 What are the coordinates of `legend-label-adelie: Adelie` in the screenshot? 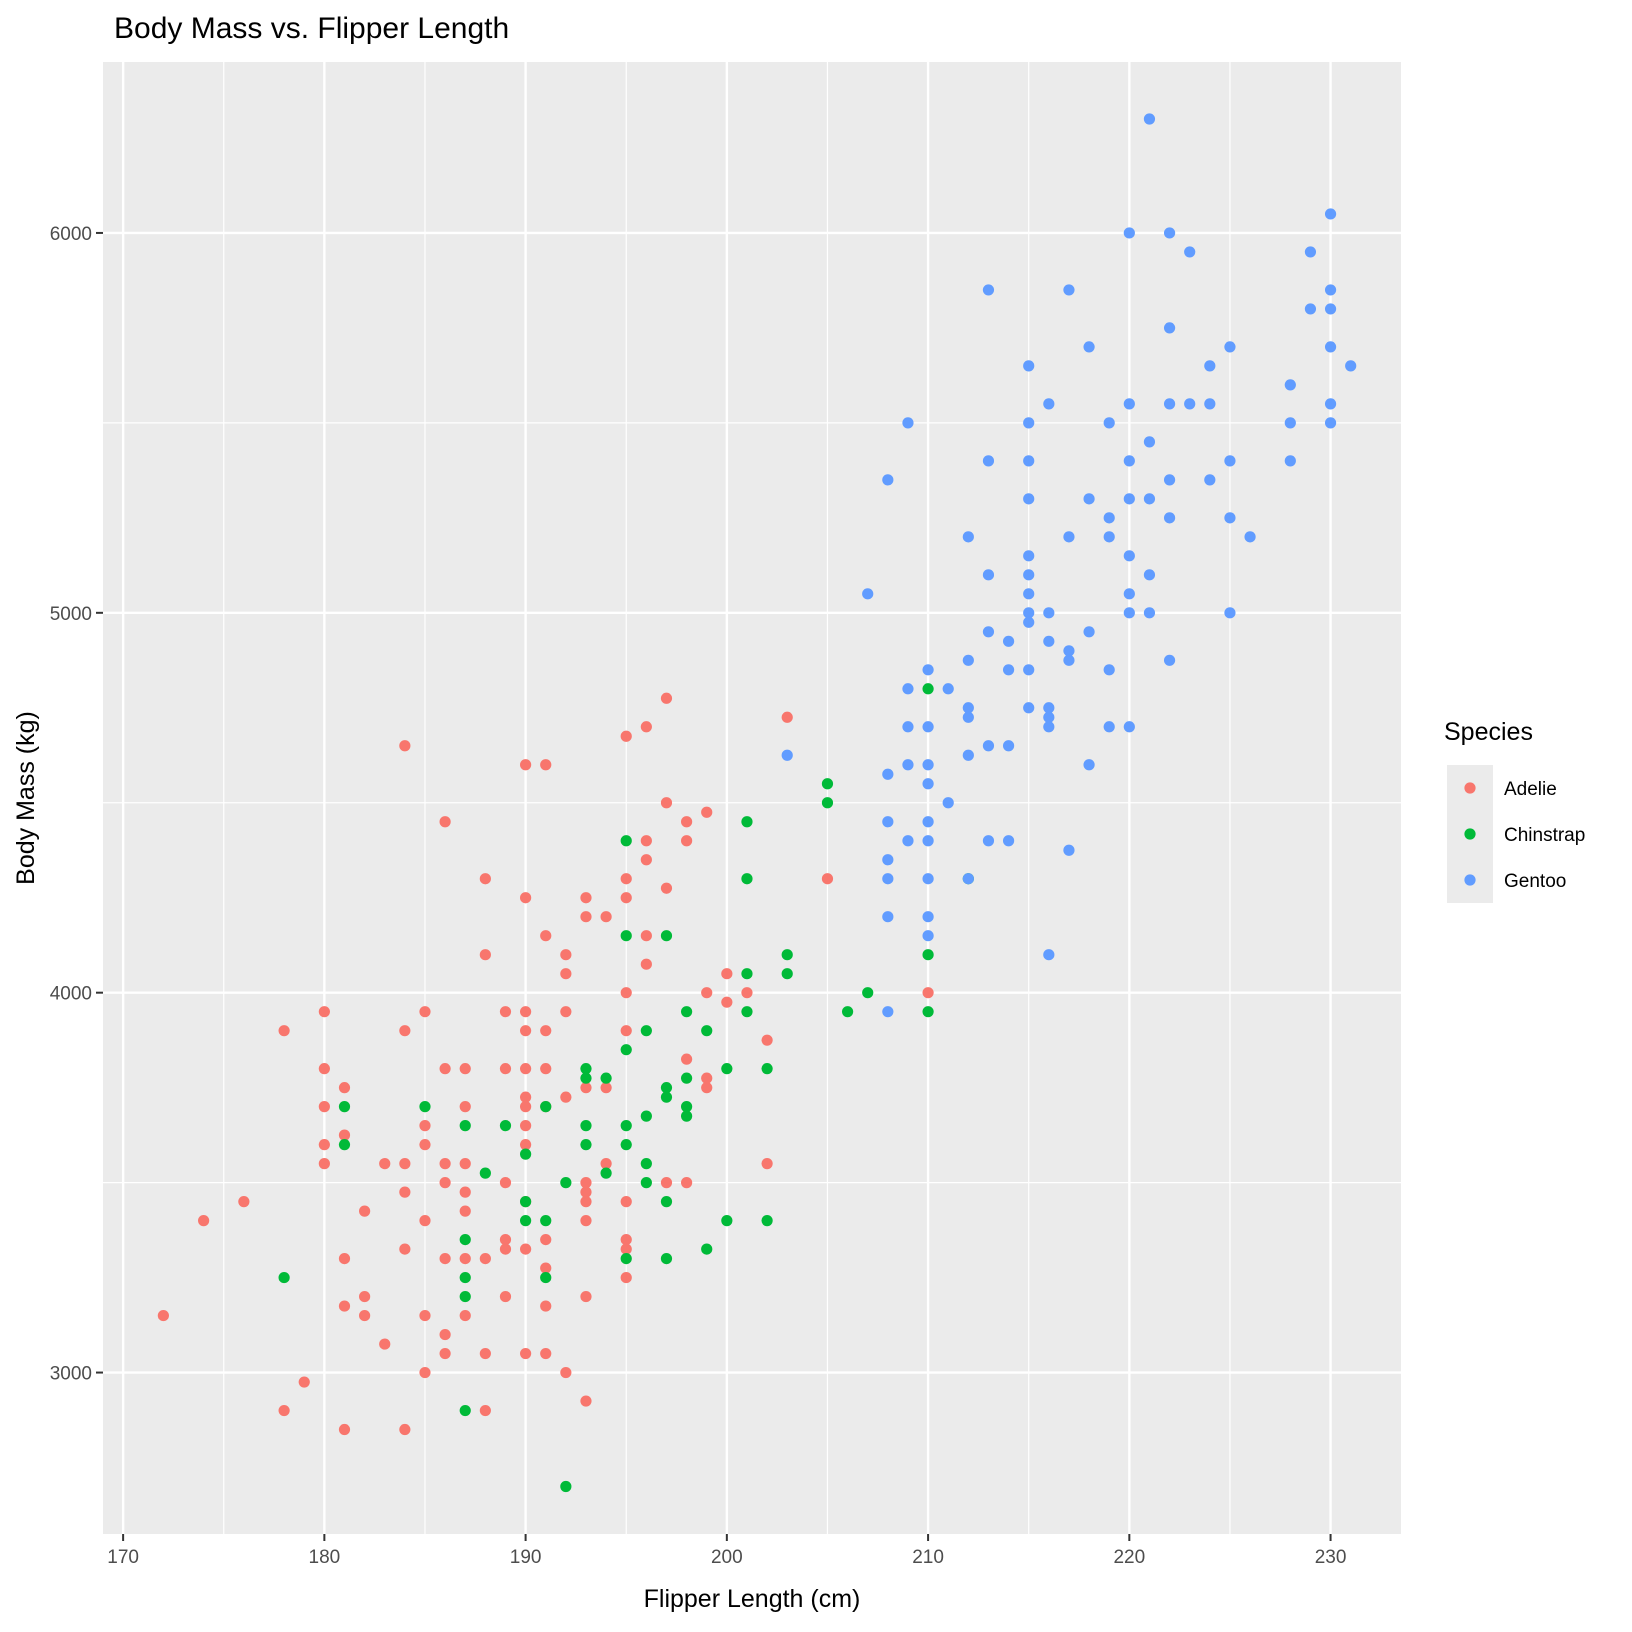 It's located at (1530, 789).